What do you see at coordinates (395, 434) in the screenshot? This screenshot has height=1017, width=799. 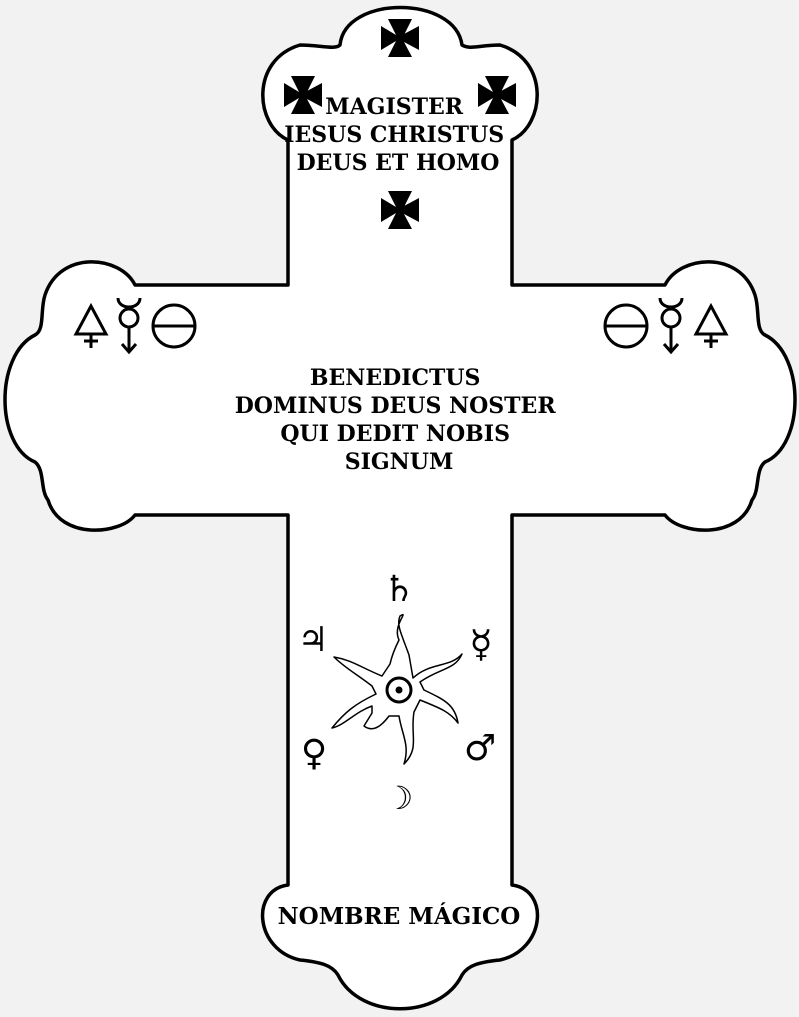 I see `center-line-3: QUI DEDIT NOBIS` at bounding box center [395, 434].